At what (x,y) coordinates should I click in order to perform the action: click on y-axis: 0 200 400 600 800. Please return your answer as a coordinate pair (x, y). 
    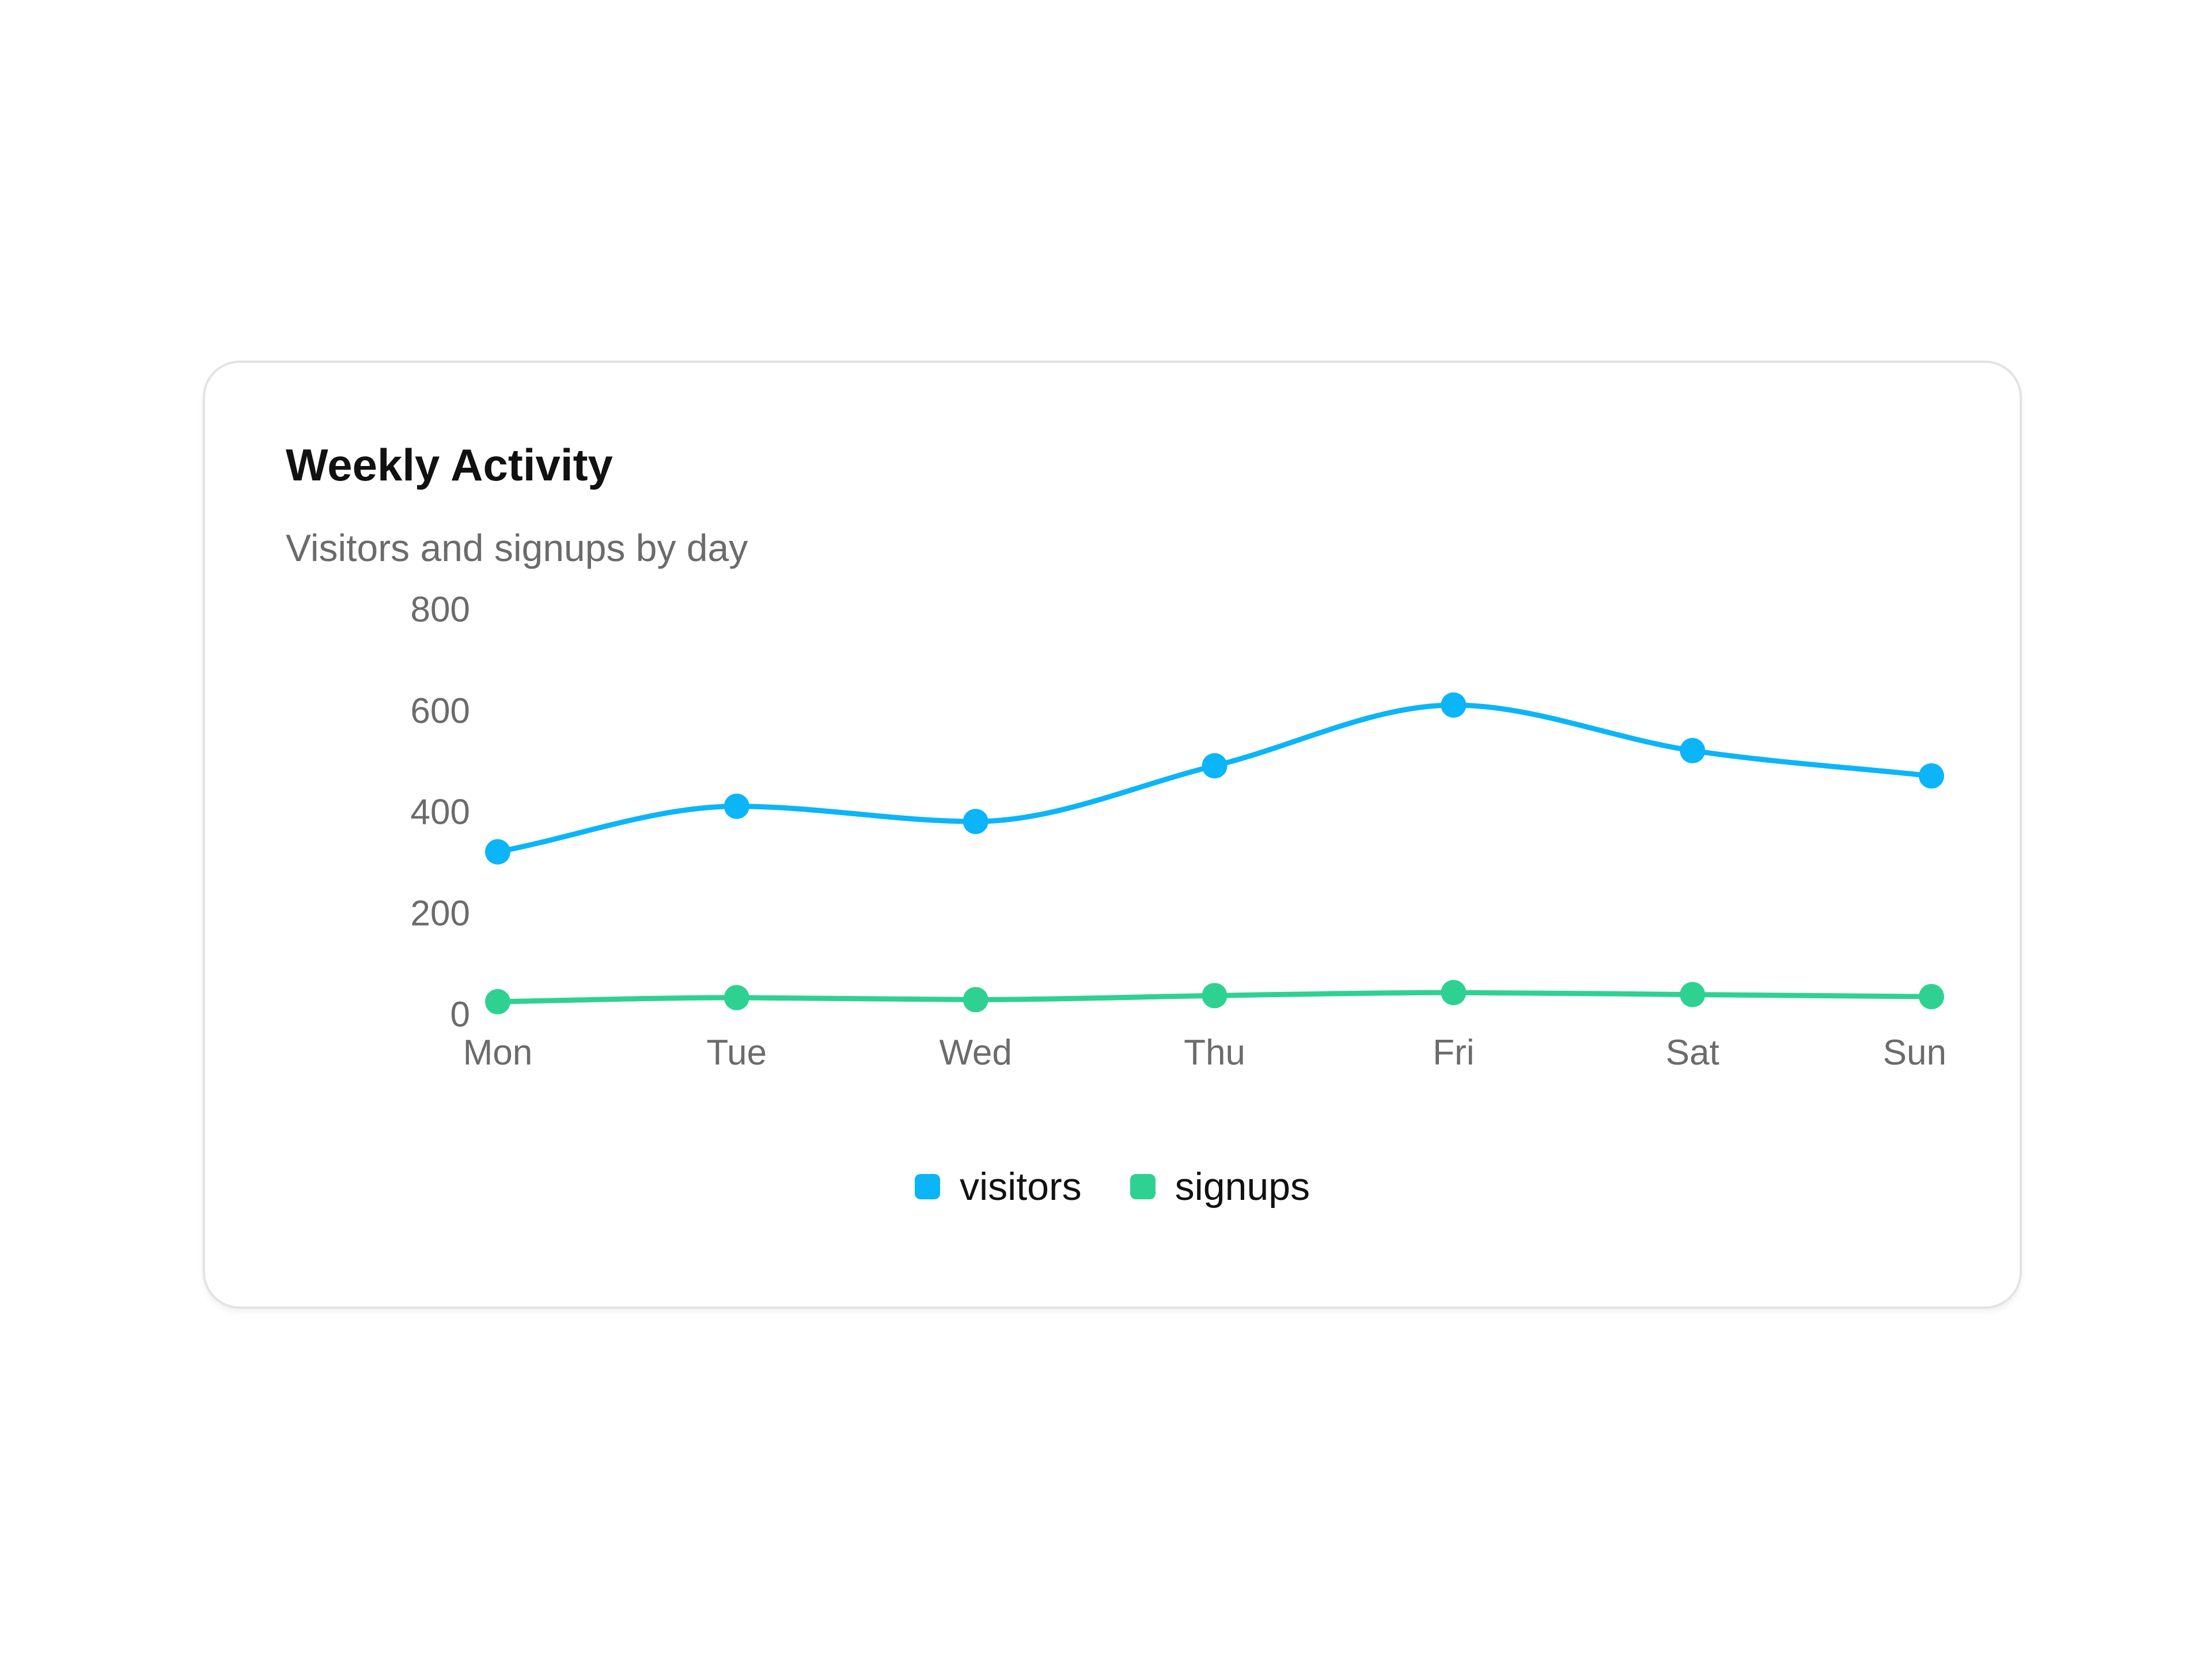
    Looking at the image, I should click on (440, 812).